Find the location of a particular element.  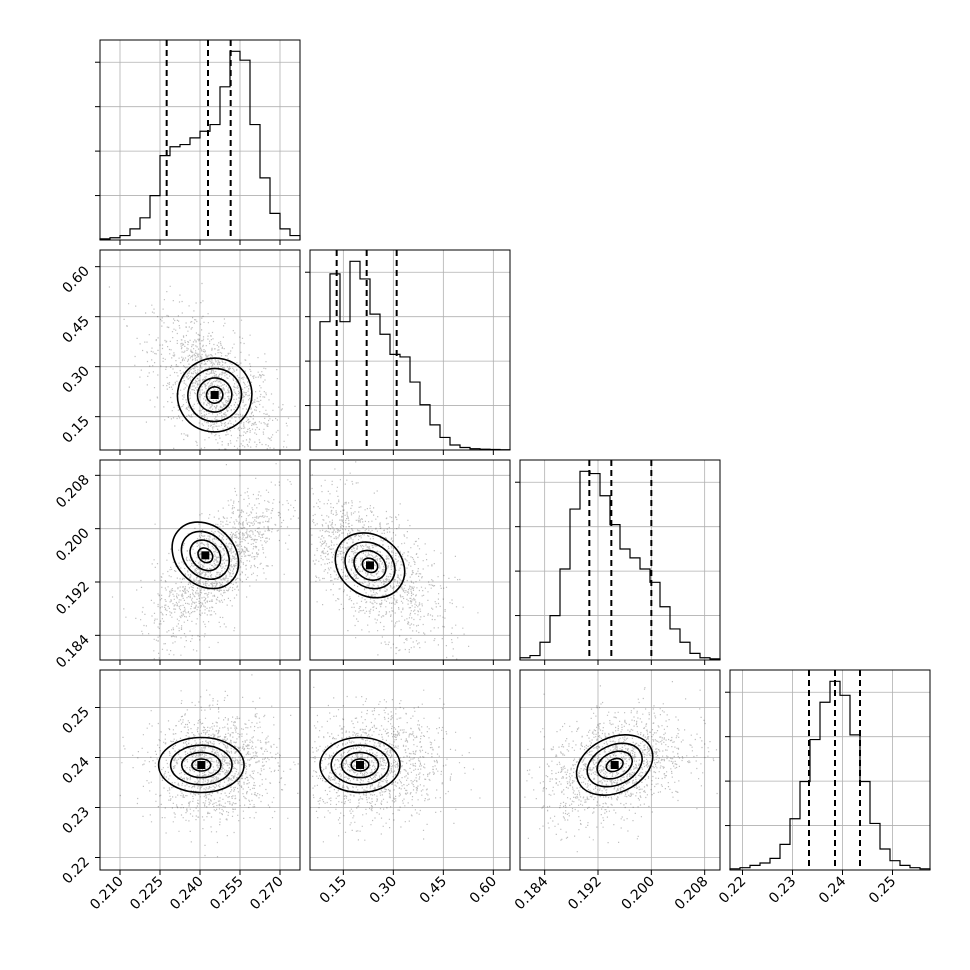

ytick-label-1-2: 0.45 is located at coordinates (75, 329).